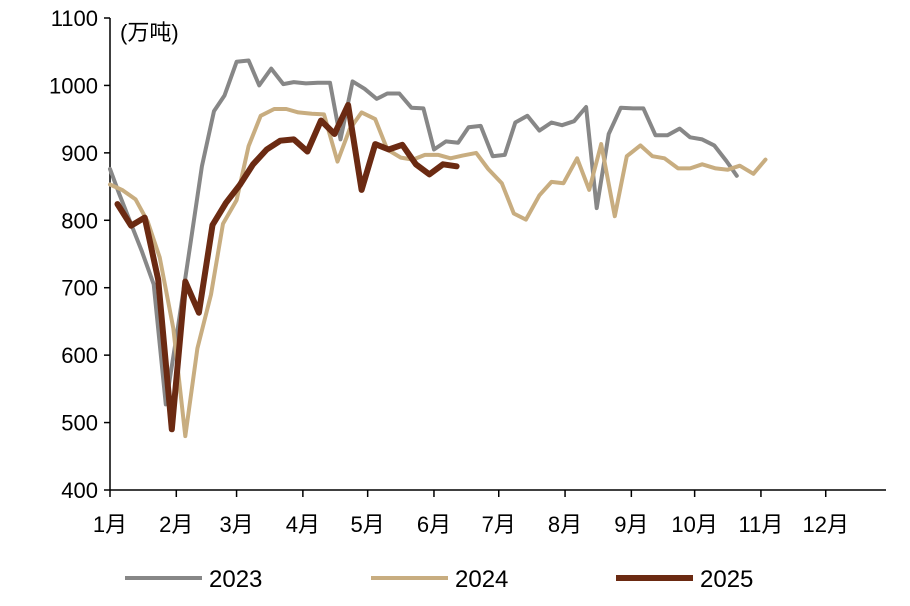 Image resolution: width=910 pixels, height=606 pixels. I want to click on unit-label: (万吨), so click(149, 32).